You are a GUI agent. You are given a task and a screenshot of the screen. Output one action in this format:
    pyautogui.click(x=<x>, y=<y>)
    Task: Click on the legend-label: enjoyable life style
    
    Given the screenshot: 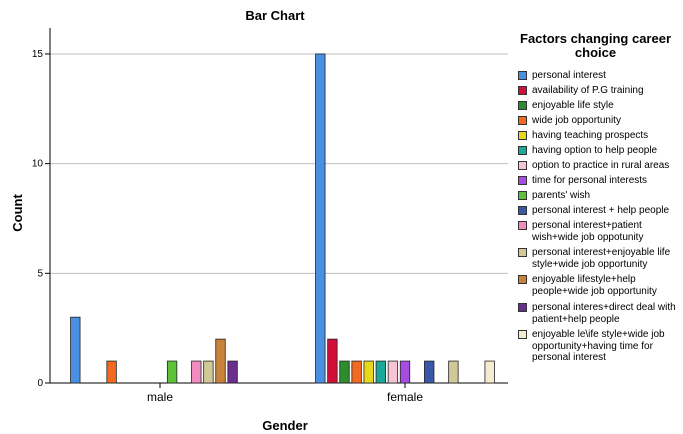 What is the action you would take?
    pyautogui.click(x=573, y=105)
    